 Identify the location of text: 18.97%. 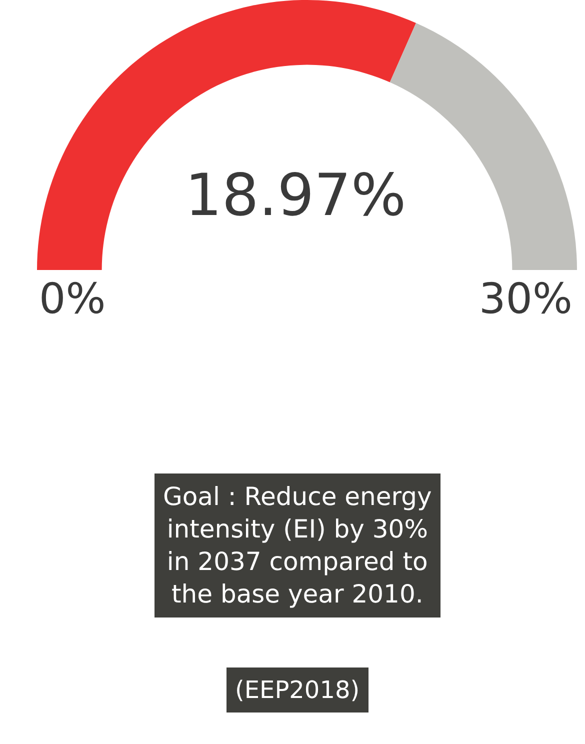
(295, 195).